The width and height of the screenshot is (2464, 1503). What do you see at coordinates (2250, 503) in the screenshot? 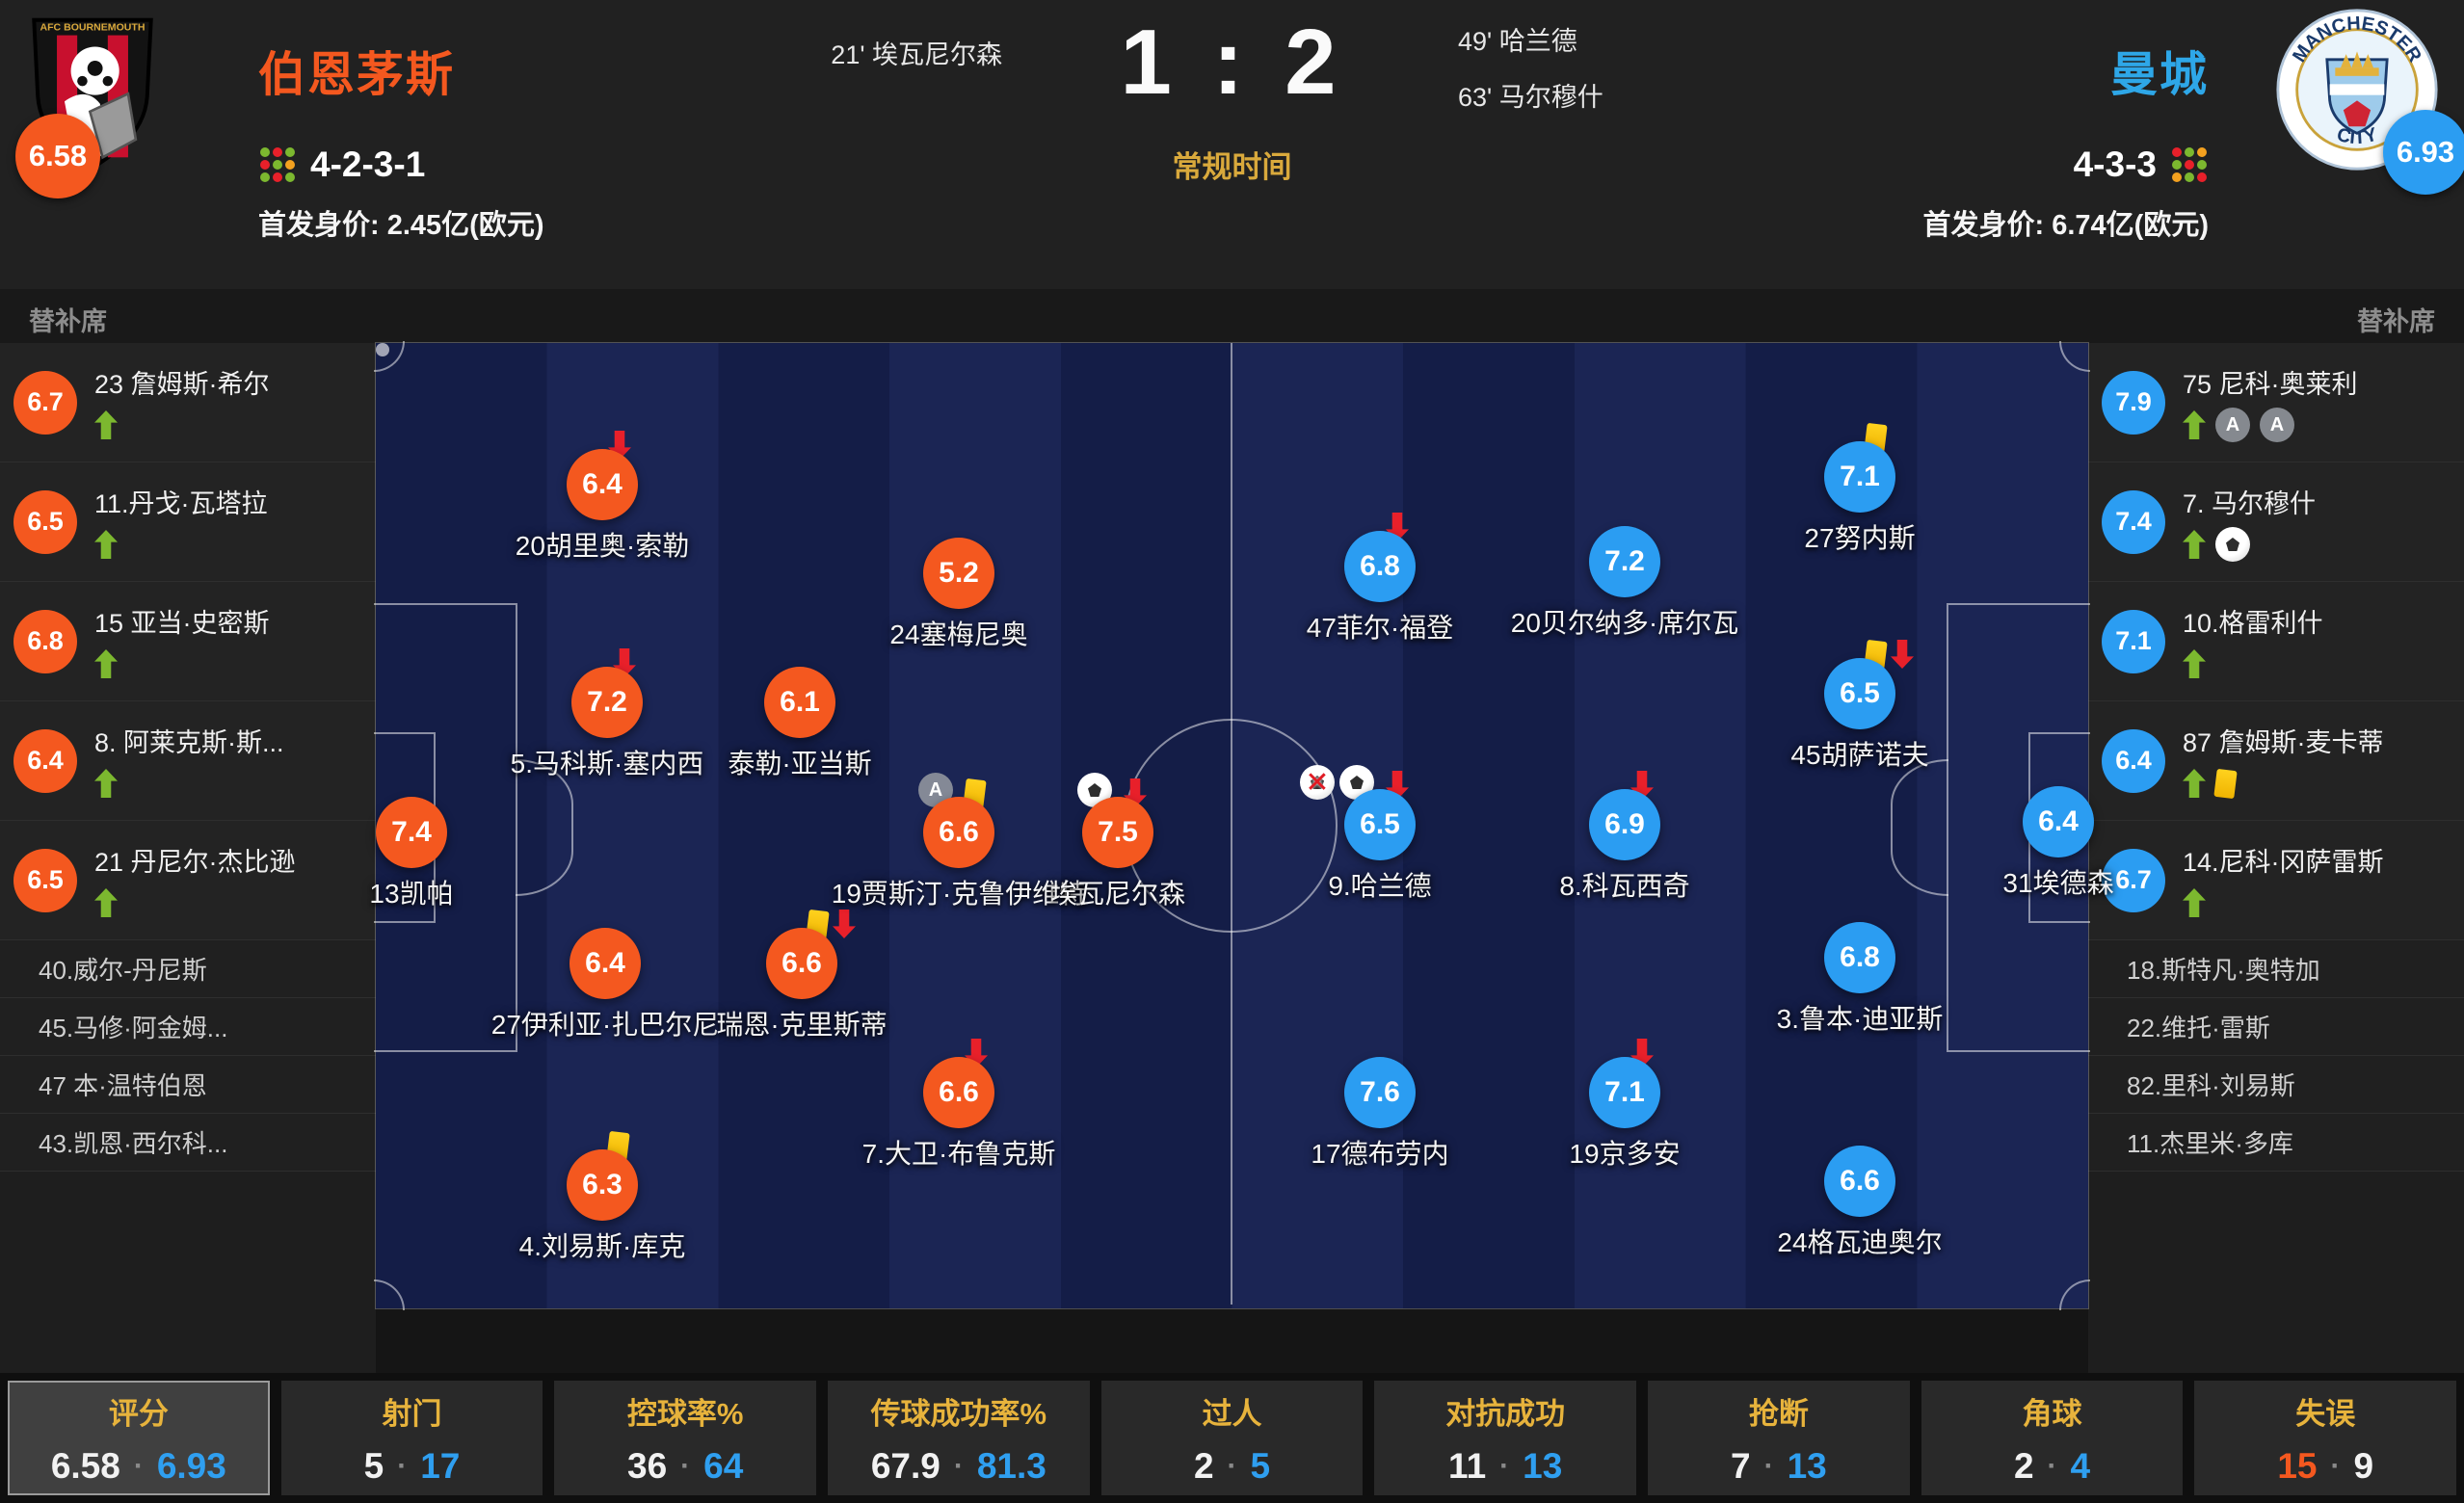
I see `bench-player-name: 7. 马尔穆什` at bounding box center [2250, 503].